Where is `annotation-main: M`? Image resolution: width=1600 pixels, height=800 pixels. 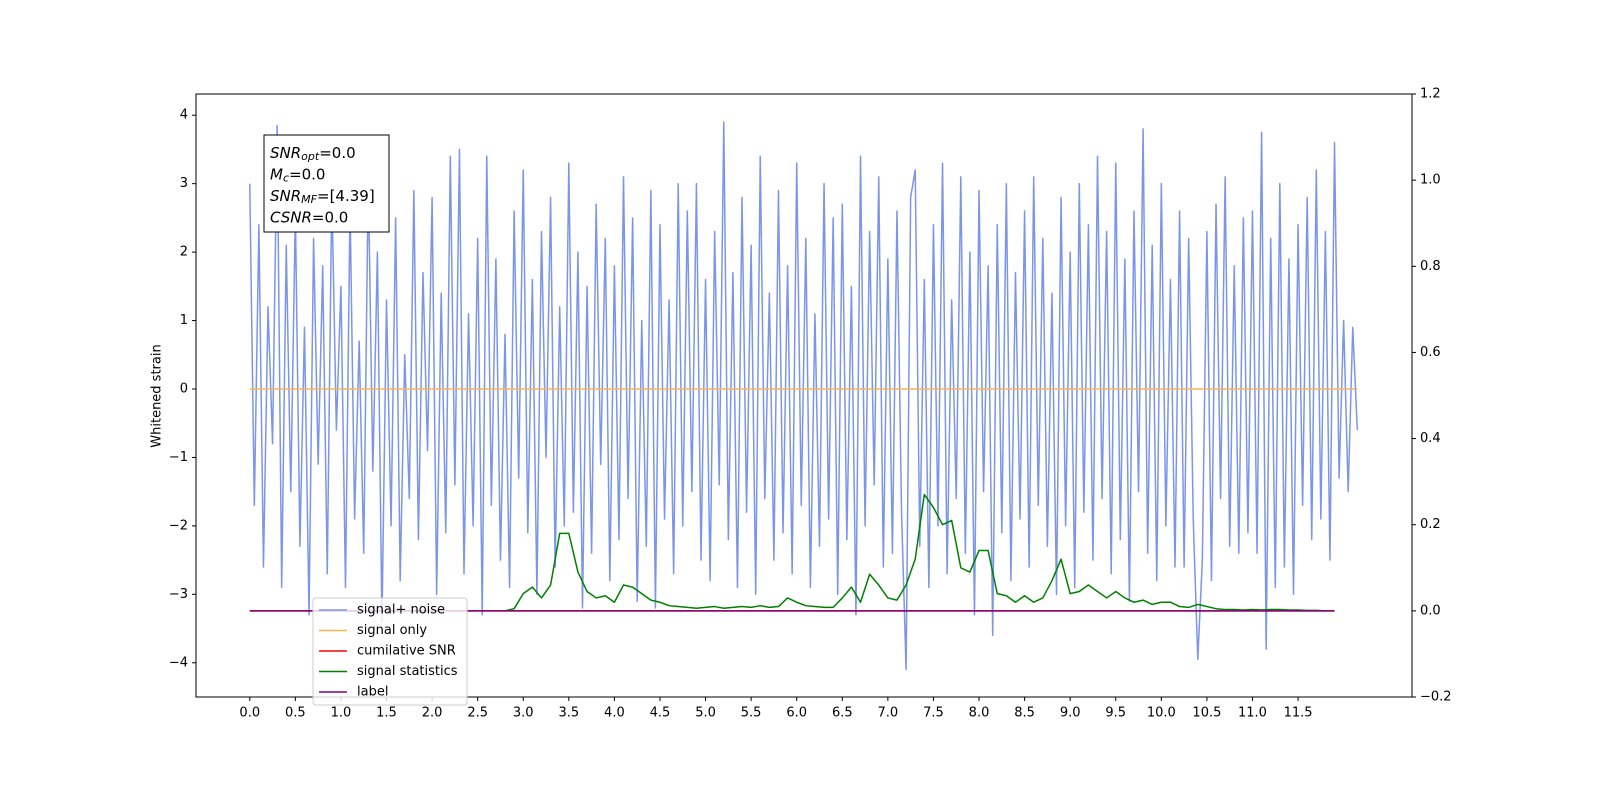
annotation-main: M is located at coordinates (276, 174).